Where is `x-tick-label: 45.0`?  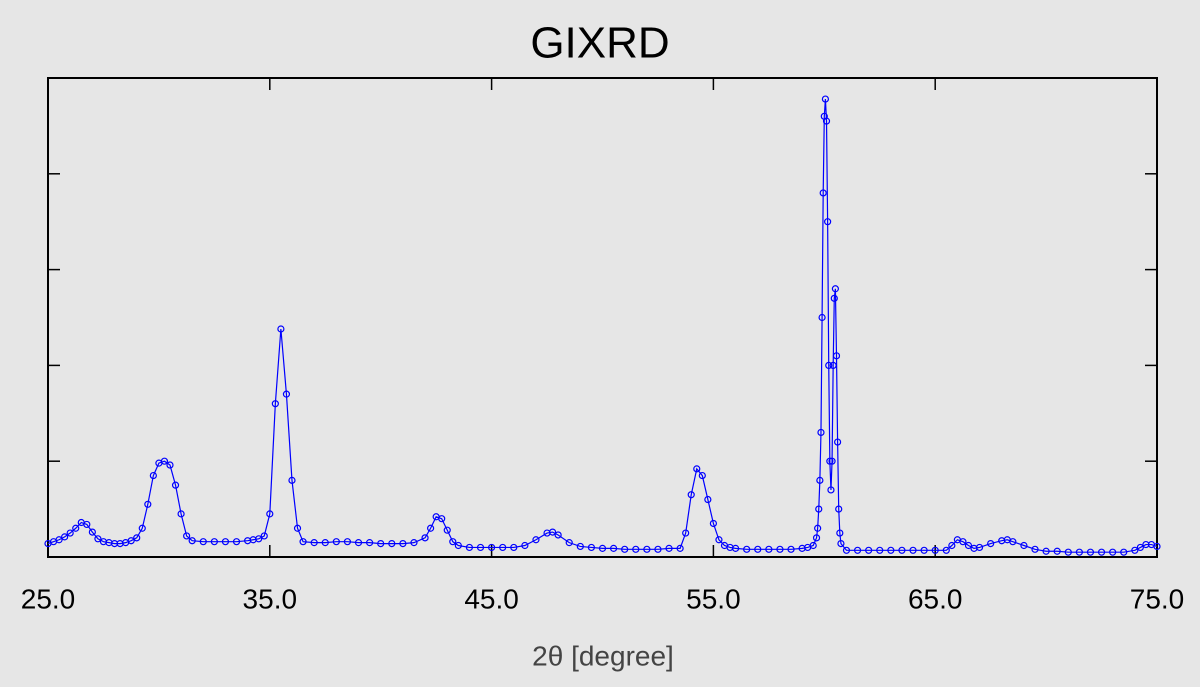 x-tick-label: 45.0 is located at coordinates (491, 598).